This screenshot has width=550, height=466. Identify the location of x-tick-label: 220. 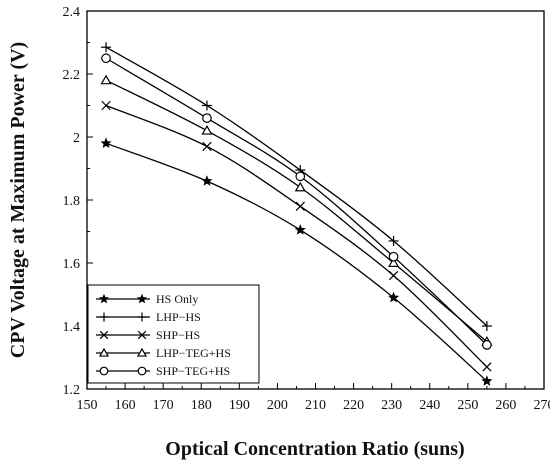
(353, 405).